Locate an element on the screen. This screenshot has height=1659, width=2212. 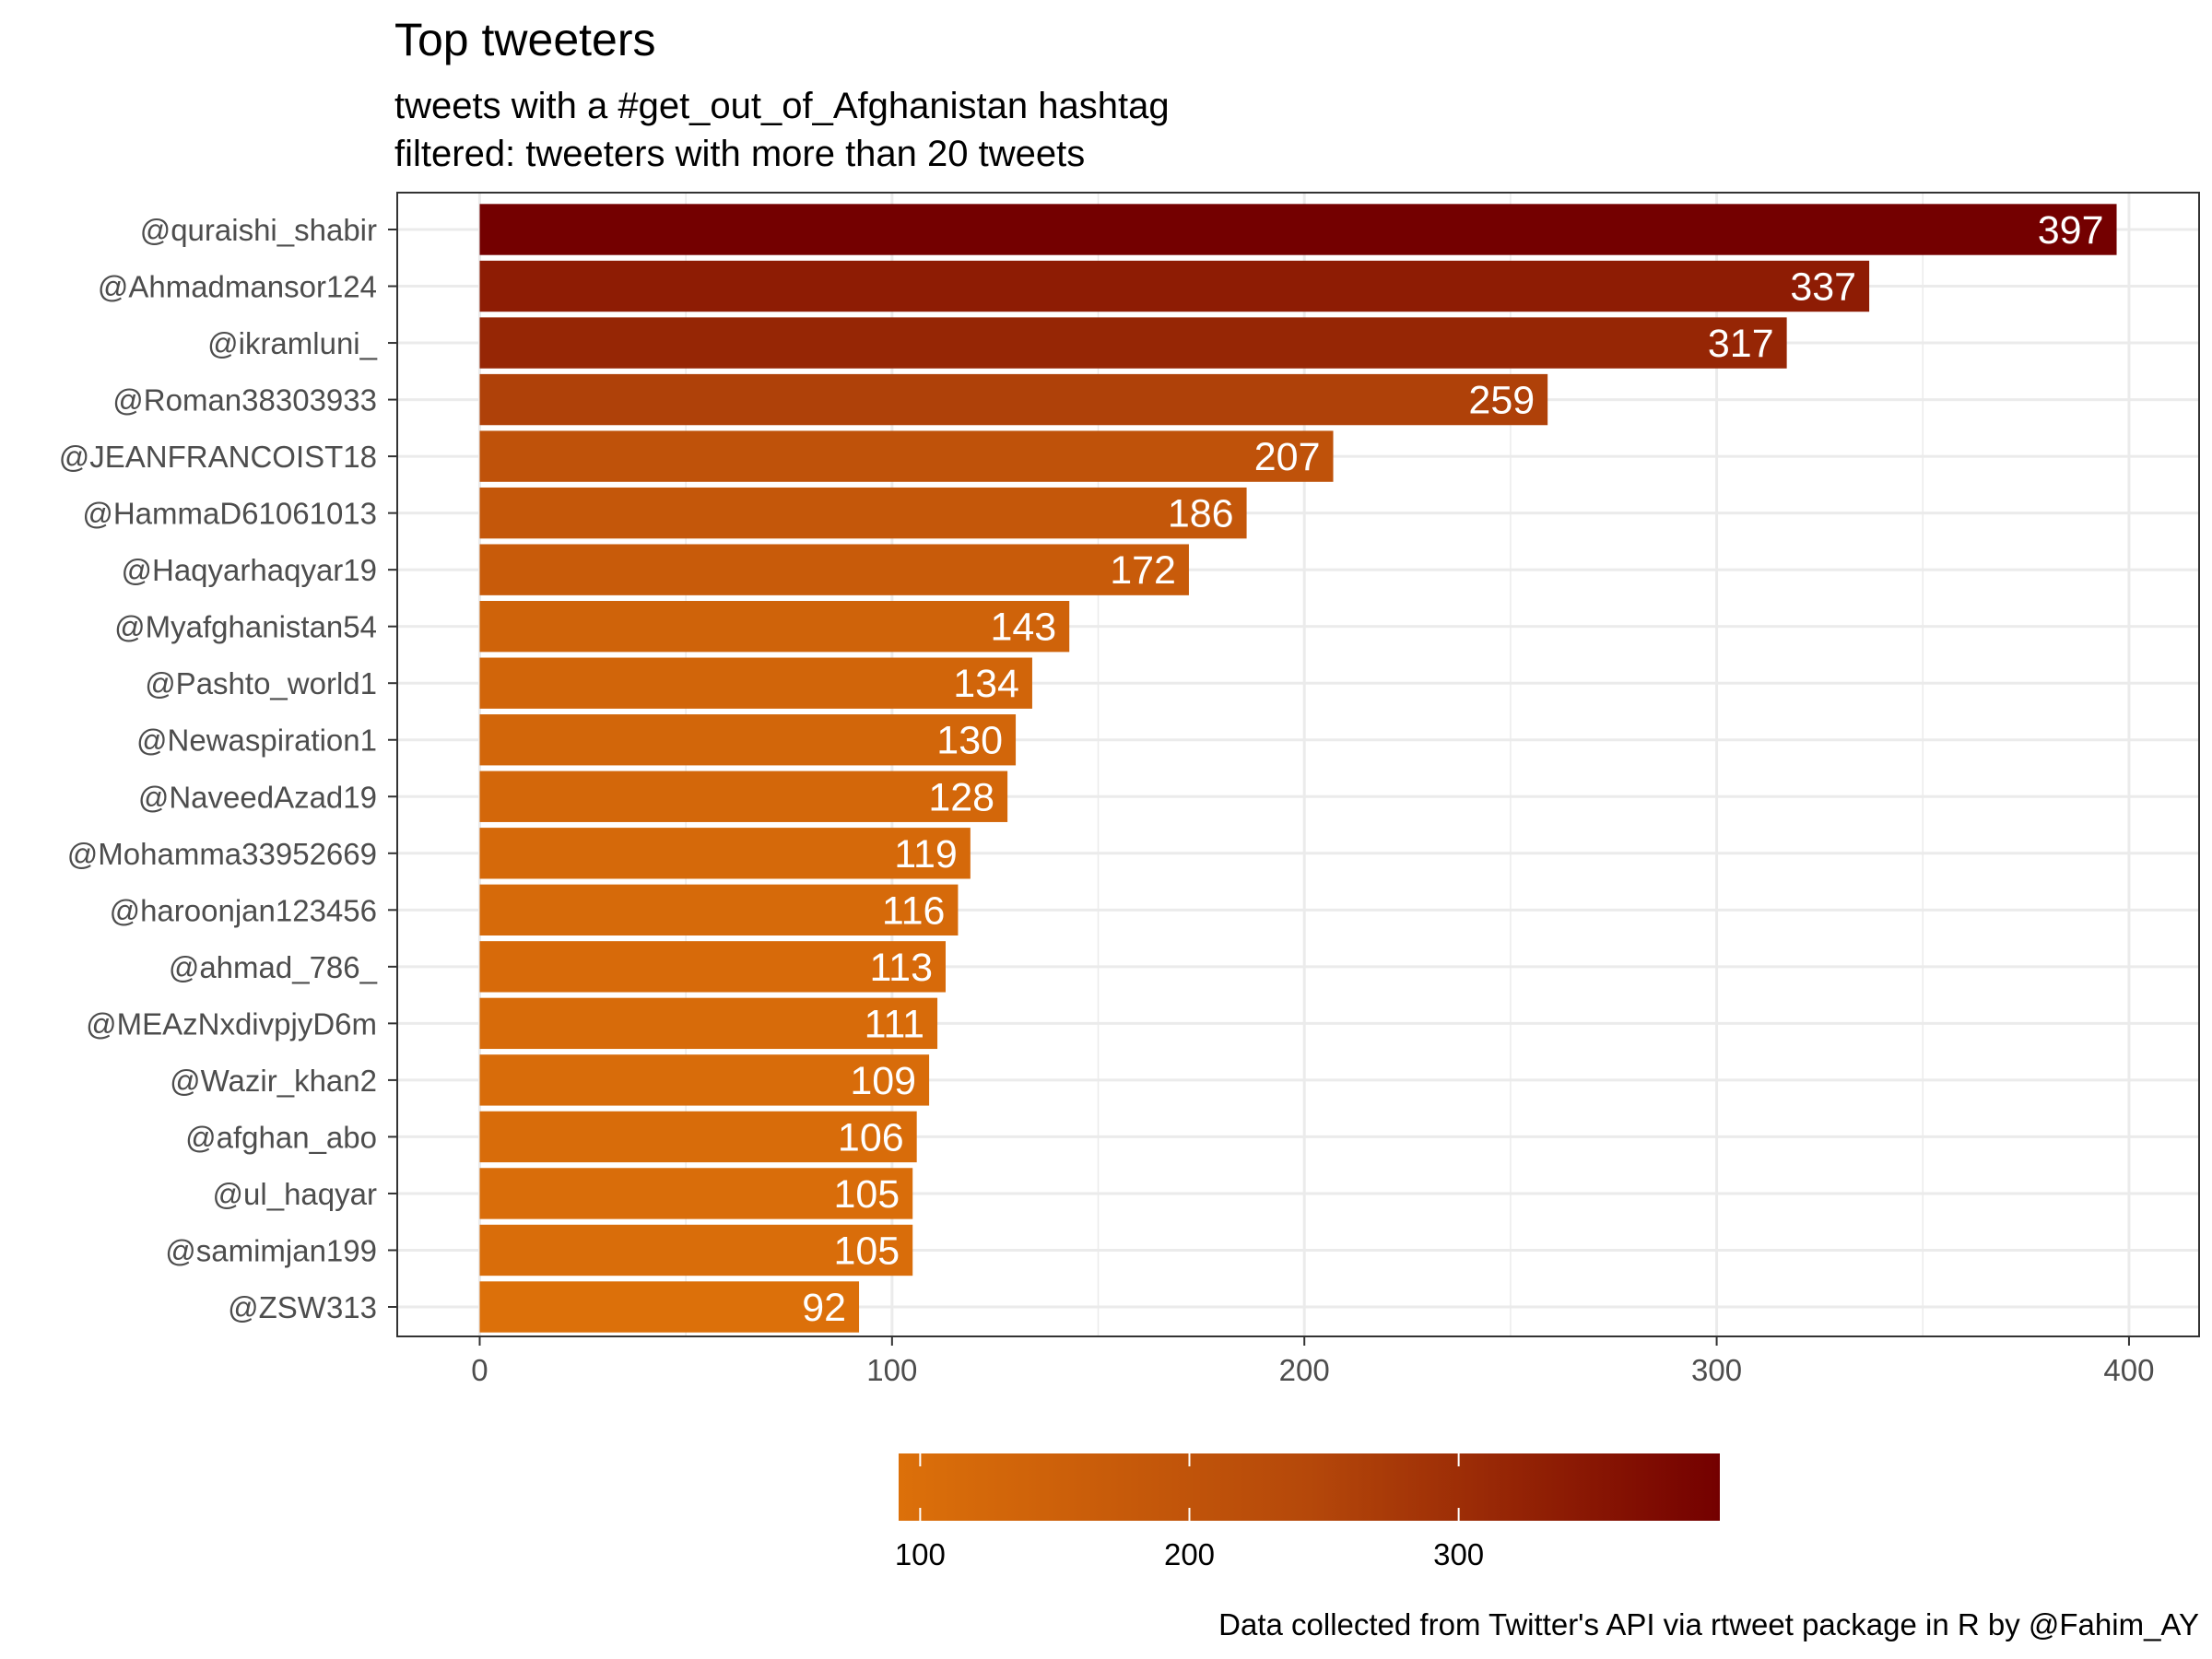
y-tick-label: @JEANFRANCOIST18 is located at coordinates (218, 457).